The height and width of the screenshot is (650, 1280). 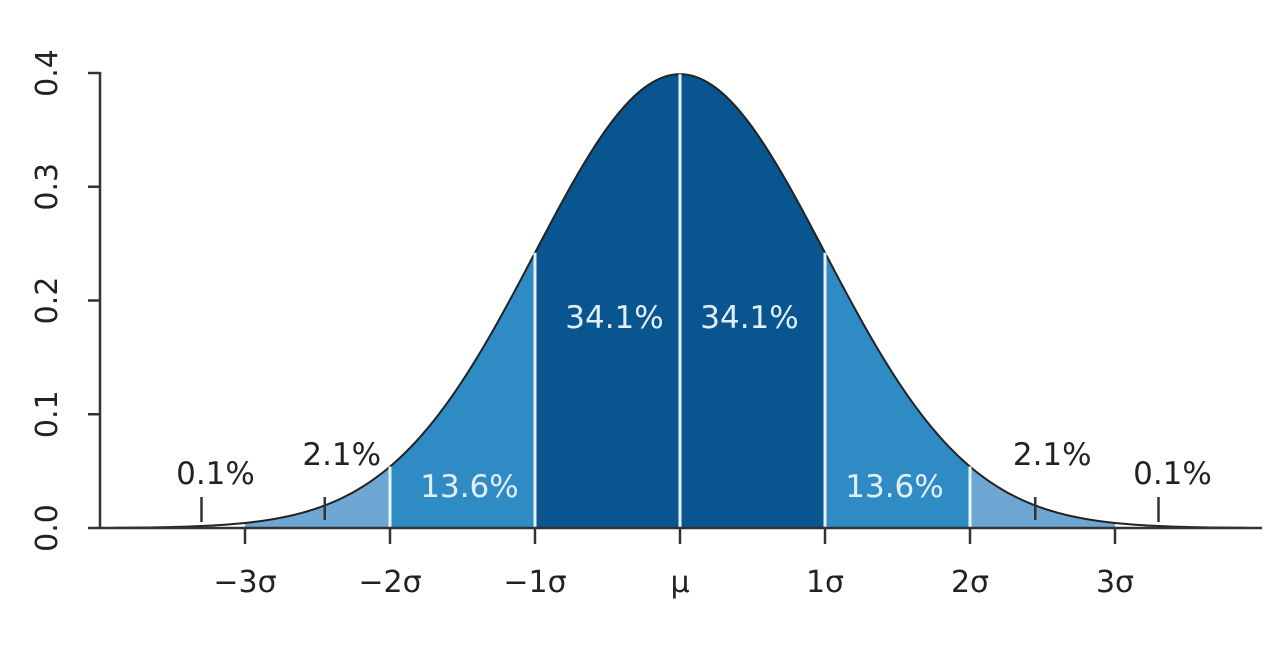 I want to click on x-tick-label: 1σ, so click(x=825, y=582).